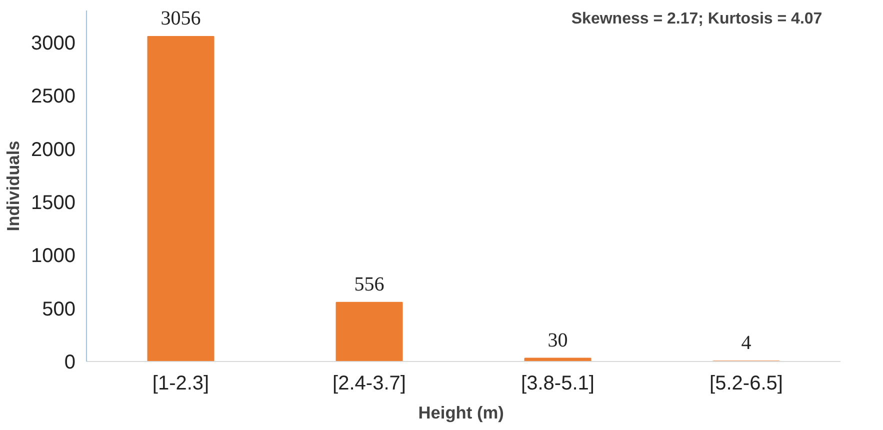 The width and height of the screenshot is (883, 430). Describe the element at coordinates (53, 203) in the screenshot. I see `y-tick-label: 1500` at that location.